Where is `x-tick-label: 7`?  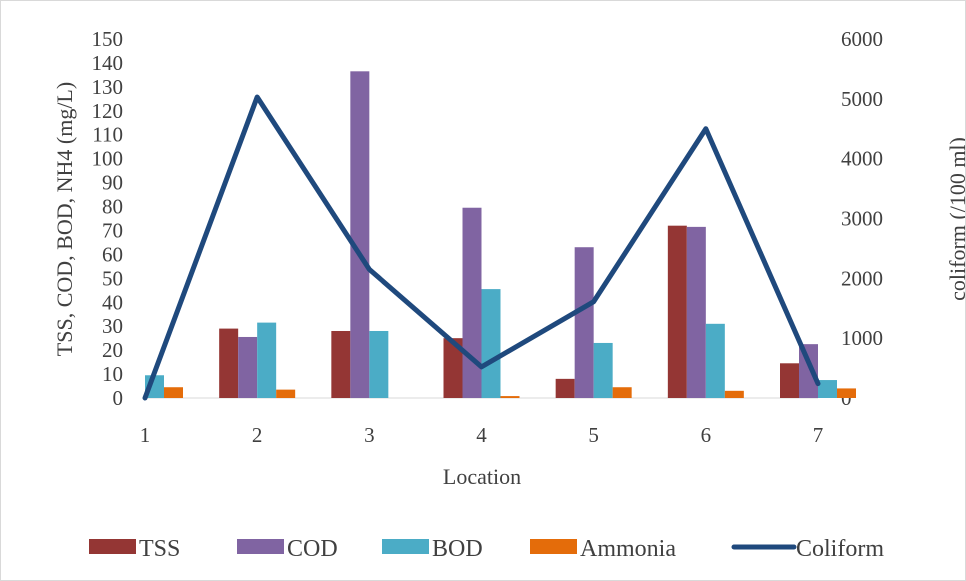
x-tick-label: 7 is located at coordinates (818, 435).